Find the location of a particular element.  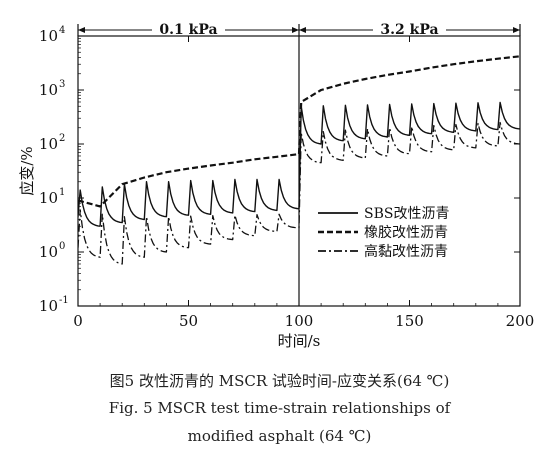

legend-label: 高黏改性沥青 is located at coordinates (406, 251).